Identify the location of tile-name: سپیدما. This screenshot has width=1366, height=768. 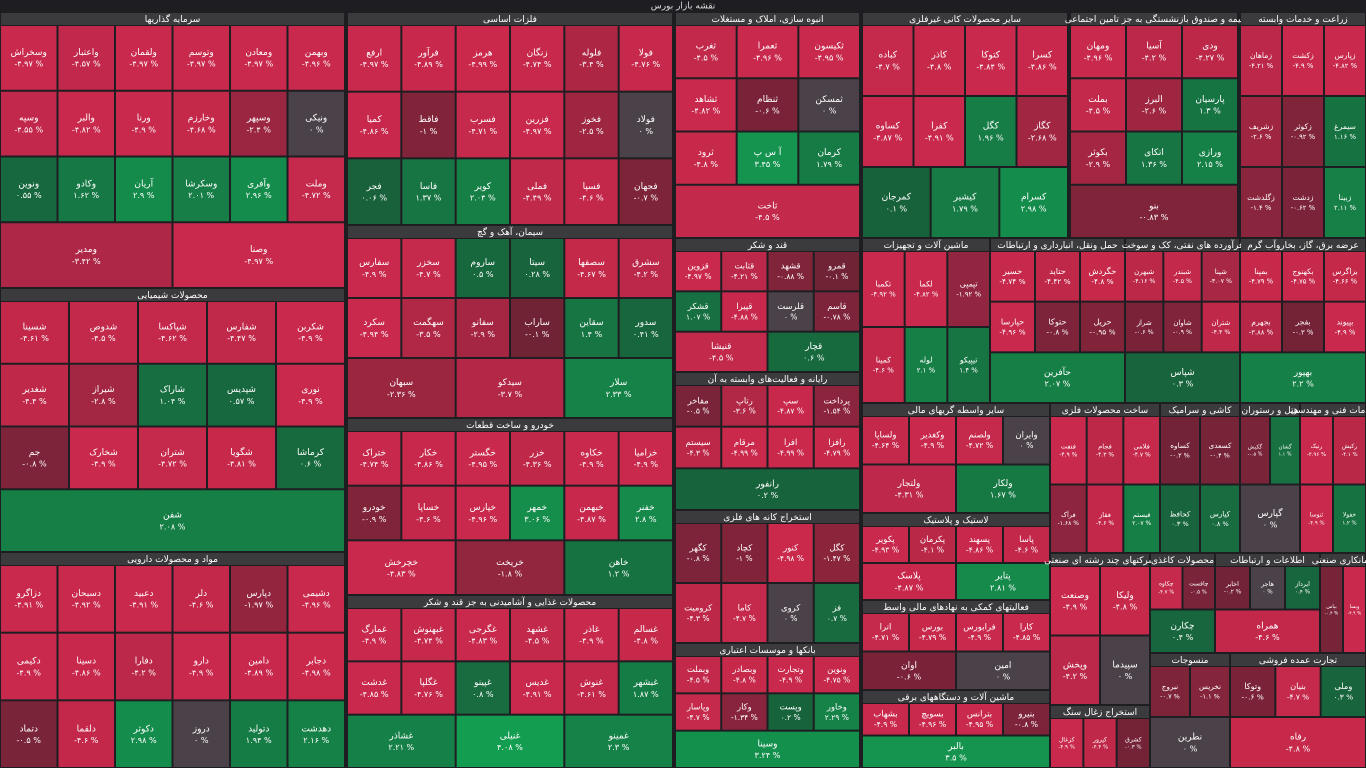
(1124, 665).